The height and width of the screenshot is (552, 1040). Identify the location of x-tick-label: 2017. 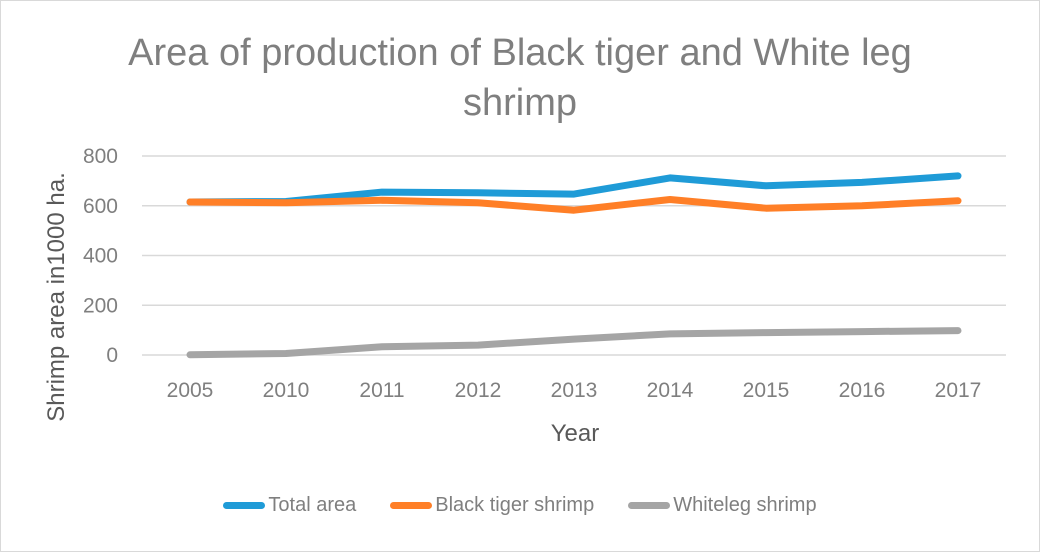
(958, 390).